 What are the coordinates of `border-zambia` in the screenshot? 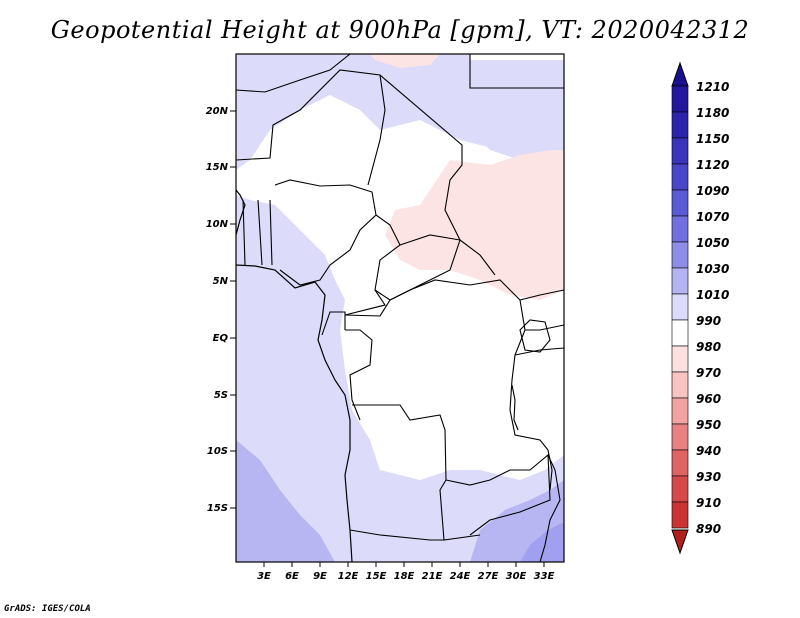 It's located at (498, 494).